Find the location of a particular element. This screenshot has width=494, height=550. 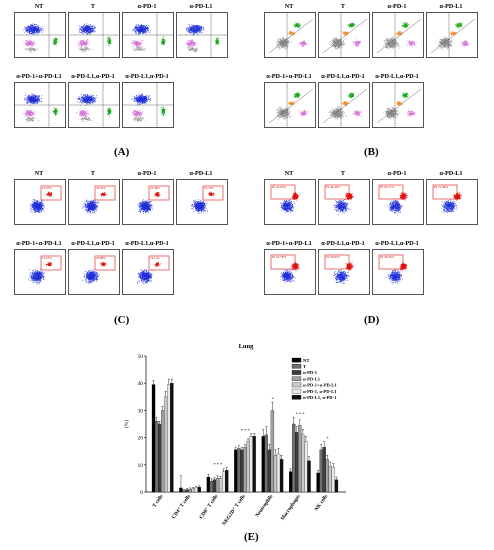

column-title: α-PD-L1 is located at coordinates (201, 6).